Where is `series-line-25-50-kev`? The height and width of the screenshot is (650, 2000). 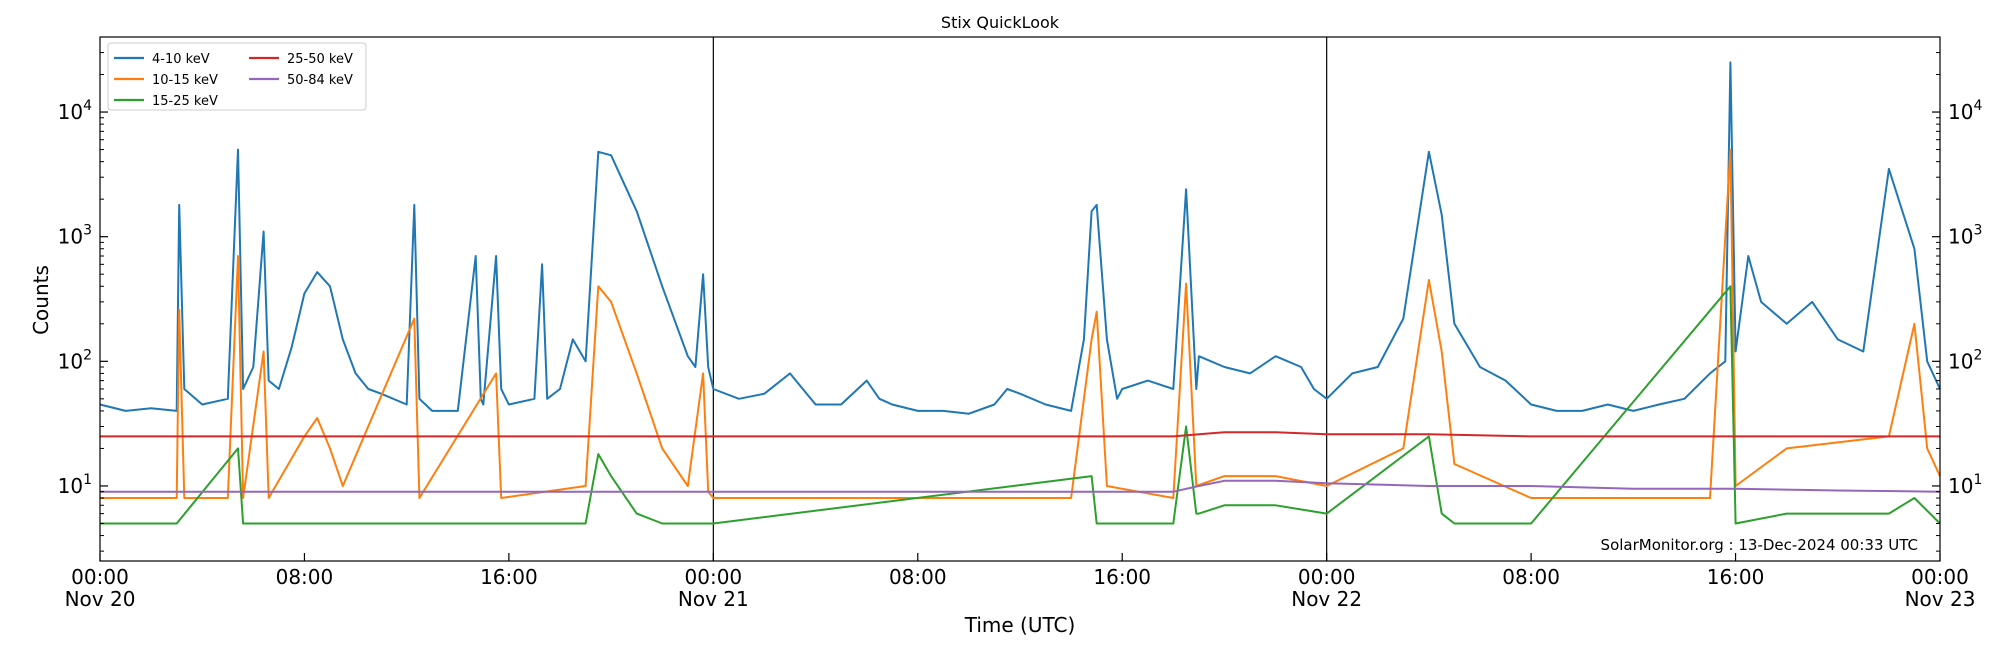 series-line-25-50-kev is located at coordinates (1020, 434).